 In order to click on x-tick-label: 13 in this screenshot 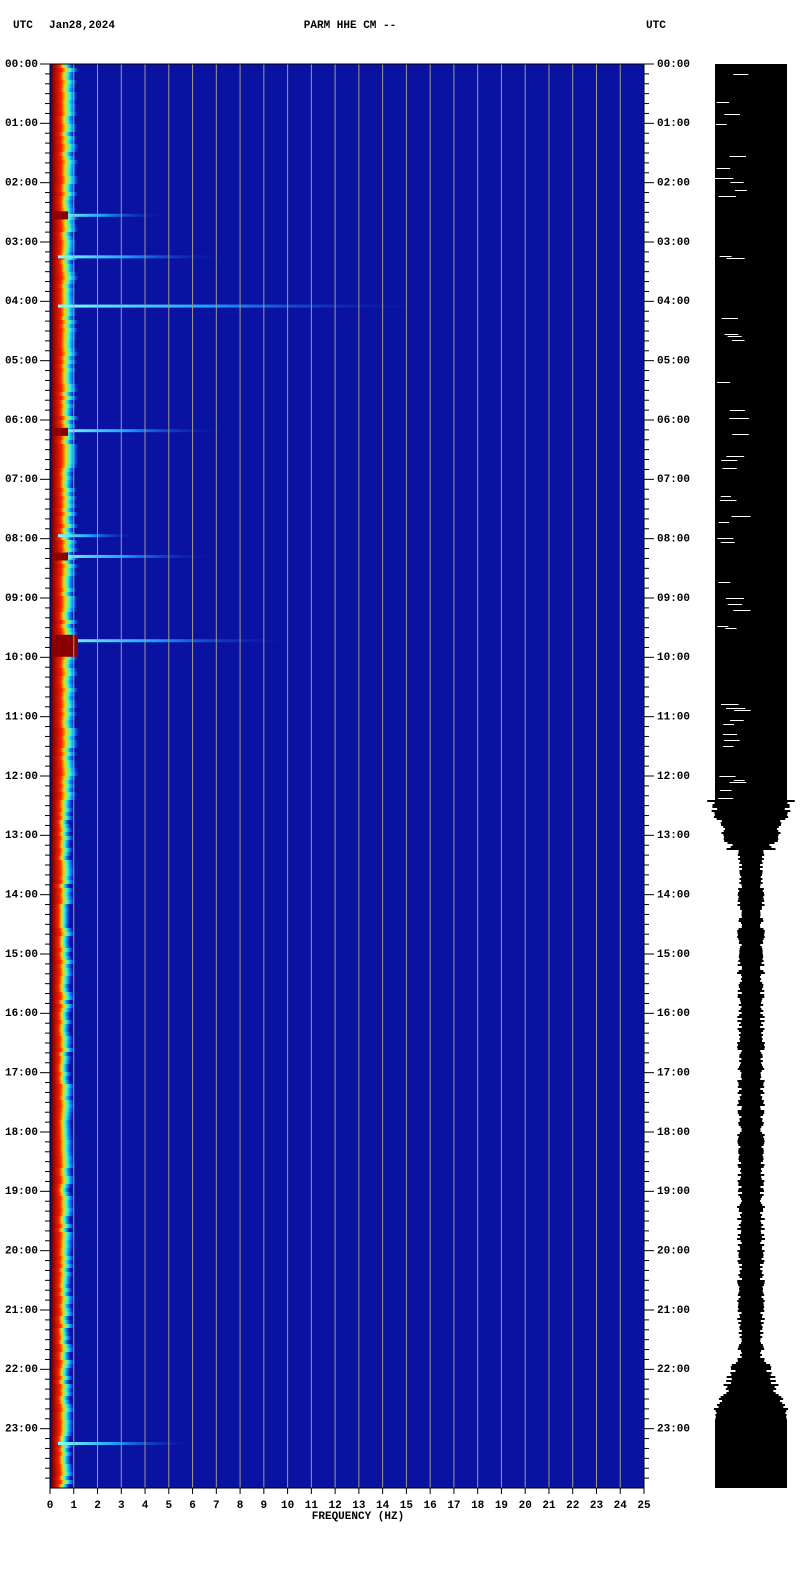, I will do `click(359, 1506)`.